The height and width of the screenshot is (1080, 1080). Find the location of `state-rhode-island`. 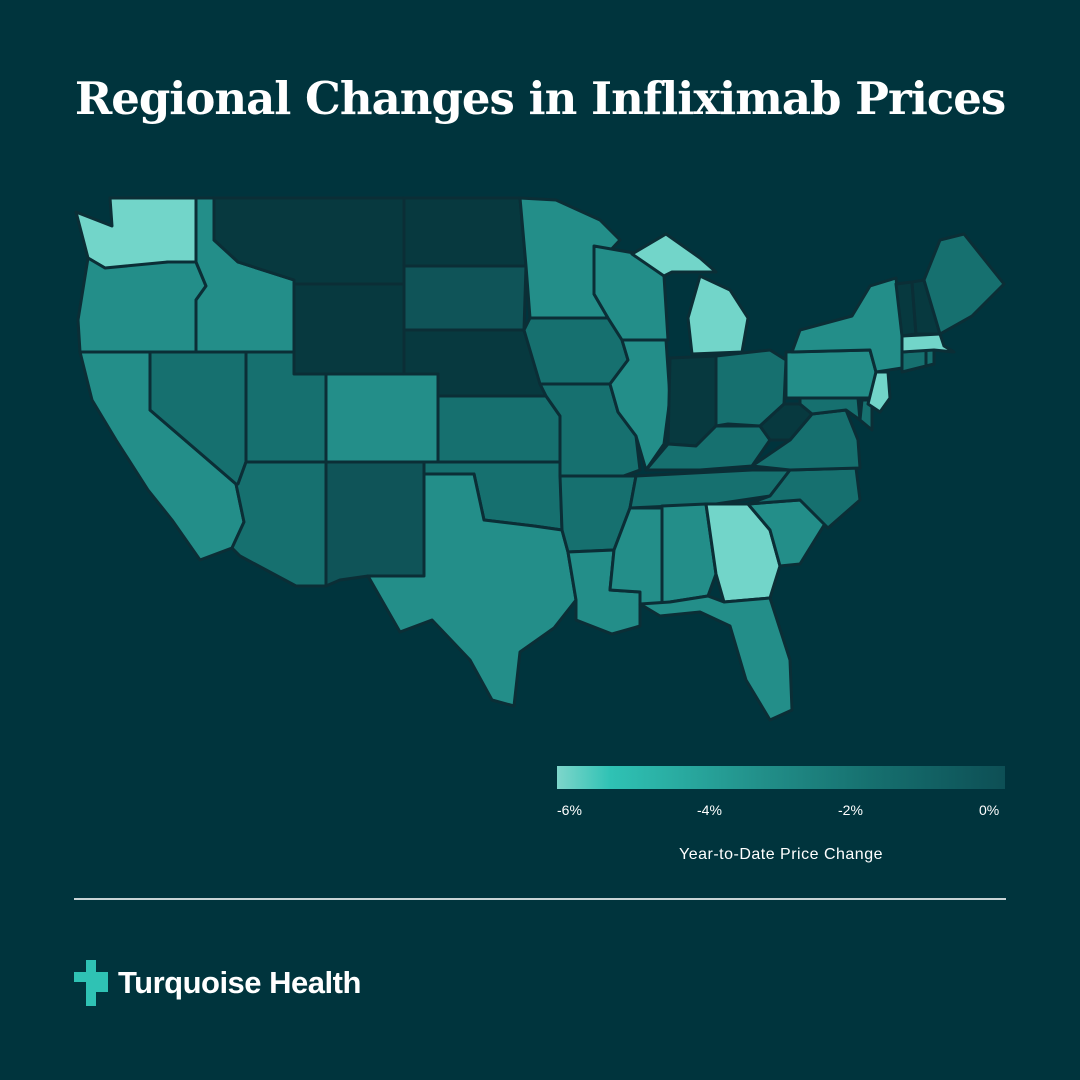

state-rhode-island is located at coordinates (930, 358).